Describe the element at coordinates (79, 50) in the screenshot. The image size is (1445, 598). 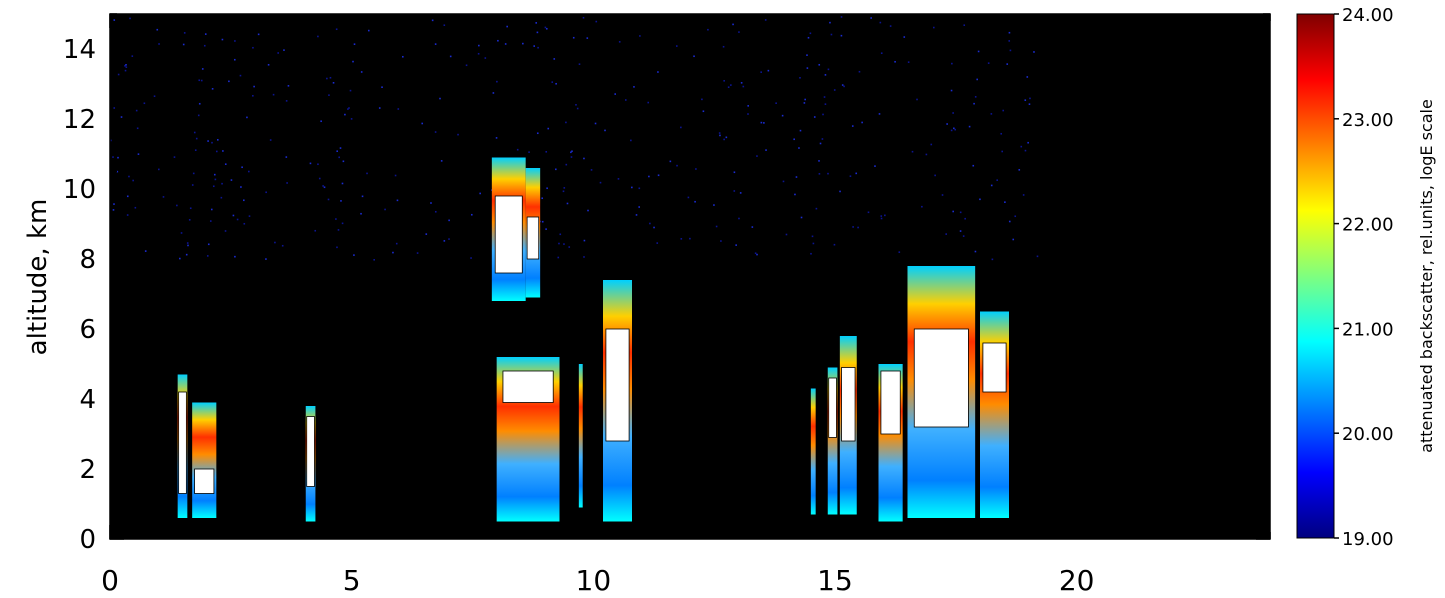
I see `y-tick-label: 14` at that location.